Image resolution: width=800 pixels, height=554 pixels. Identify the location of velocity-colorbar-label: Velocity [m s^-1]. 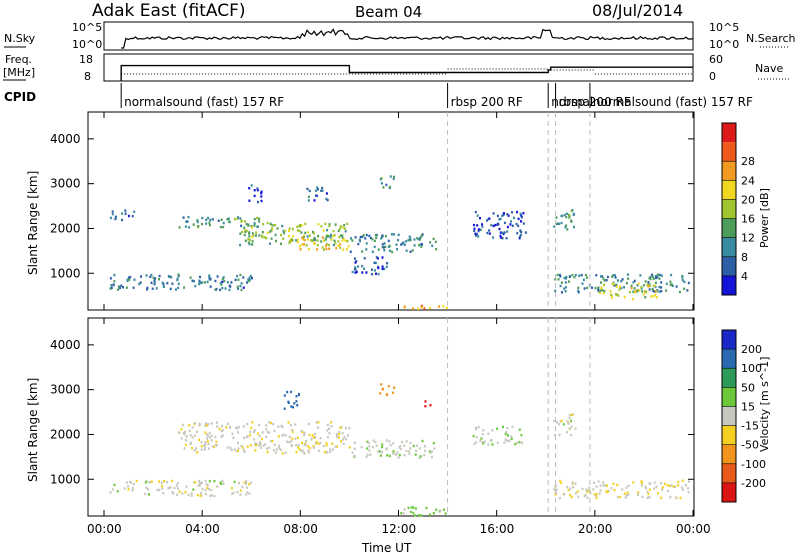
(764, 404).